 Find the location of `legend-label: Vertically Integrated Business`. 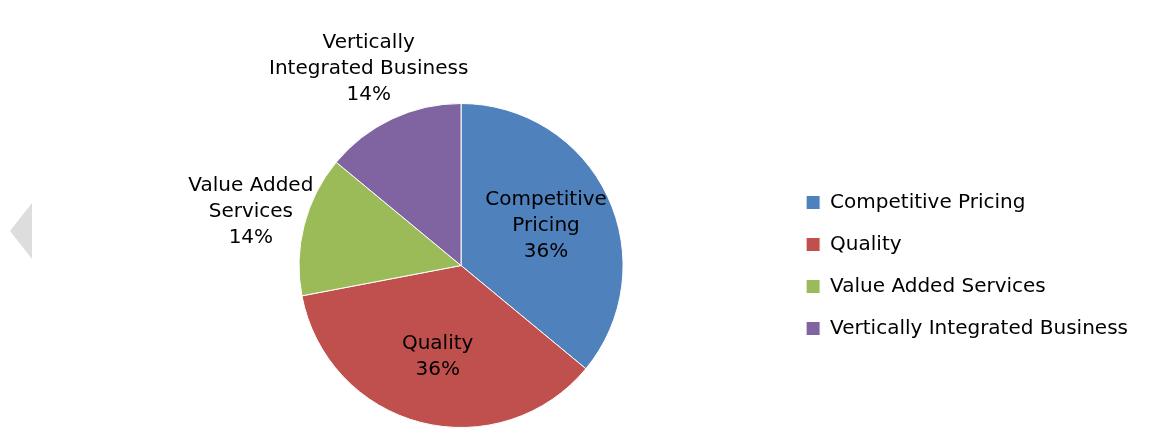

legend-label: Vertically Integrated Business is located at coordinates (979, 326).